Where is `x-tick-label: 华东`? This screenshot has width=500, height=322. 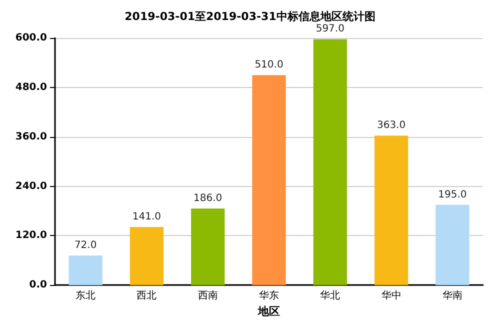 x-tick-label: 华东 is located at coordinates (269, 296).